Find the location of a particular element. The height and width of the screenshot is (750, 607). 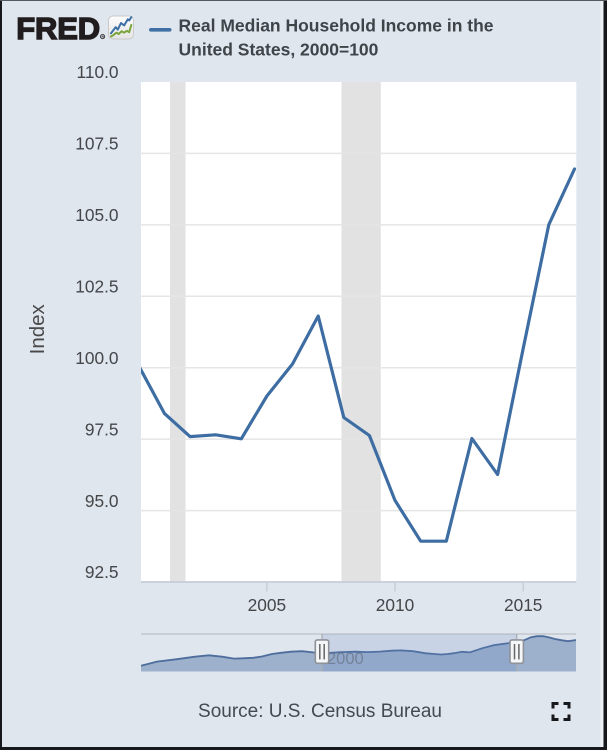

svg-text: FRED is located at coordinates (58, 28).